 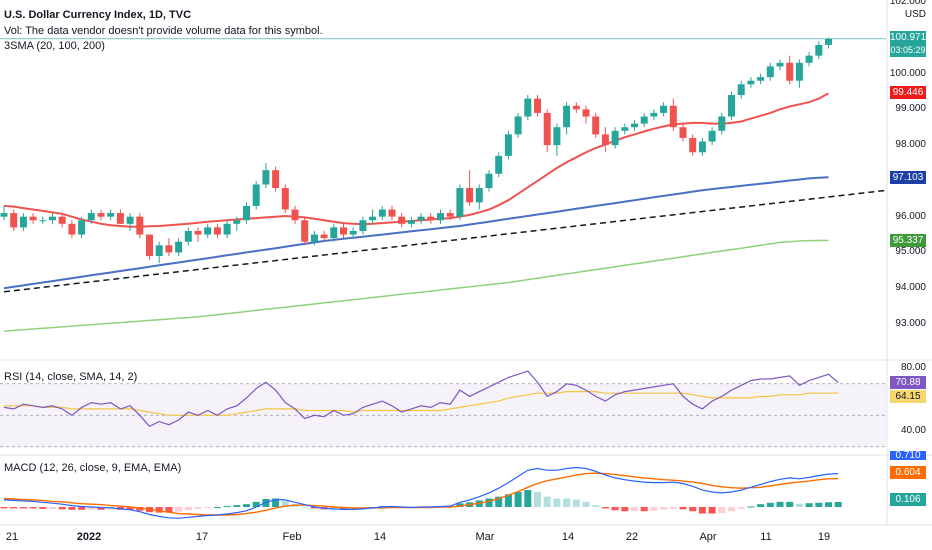 What do you see at coordinates (908, 177) in the screenshot?
I see `sma100-badge: 97.103` at bounding box center [908, 177].